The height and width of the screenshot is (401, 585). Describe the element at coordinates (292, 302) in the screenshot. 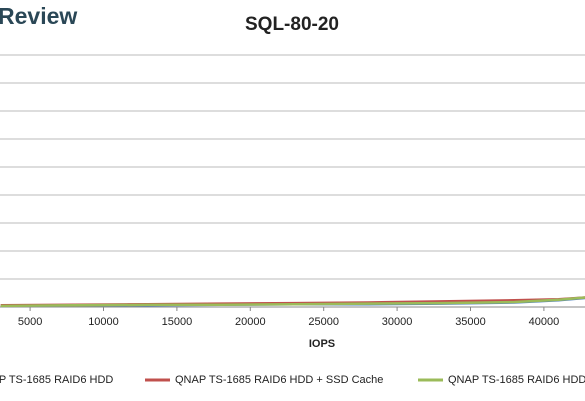

I see `series-line` at that location.